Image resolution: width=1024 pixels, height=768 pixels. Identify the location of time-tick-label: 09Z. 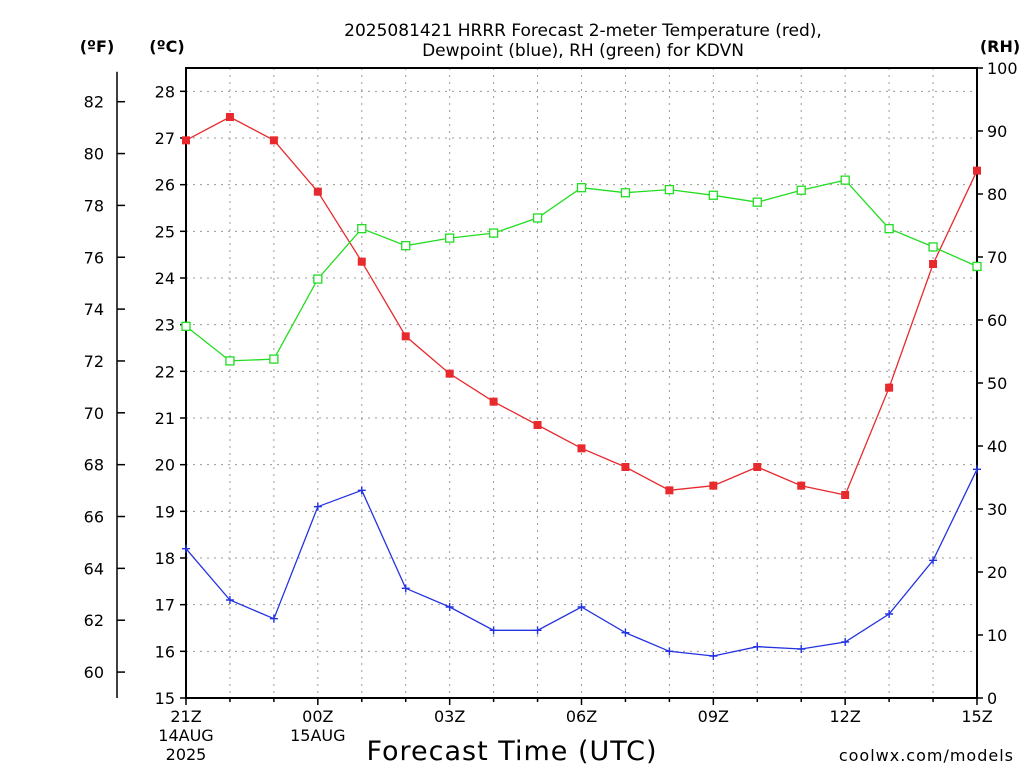
(713, 716).